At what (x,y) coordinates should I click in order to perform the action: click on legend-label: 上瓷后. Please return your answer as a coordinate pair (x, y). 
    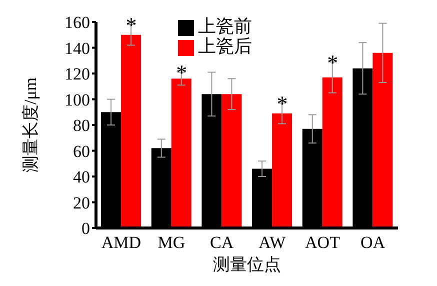
    Looking at the image, I should click on (225, 46).